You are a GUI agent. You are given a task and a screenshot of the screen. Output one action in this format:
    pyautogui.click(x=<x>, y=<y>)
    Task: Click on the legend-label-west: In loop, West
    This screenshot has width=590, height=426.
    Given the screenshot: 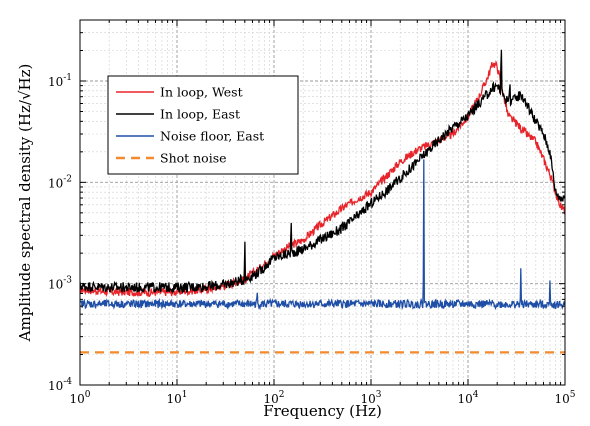 What is the action you would take?
    pyautogui.click(x=201, y=92)
    